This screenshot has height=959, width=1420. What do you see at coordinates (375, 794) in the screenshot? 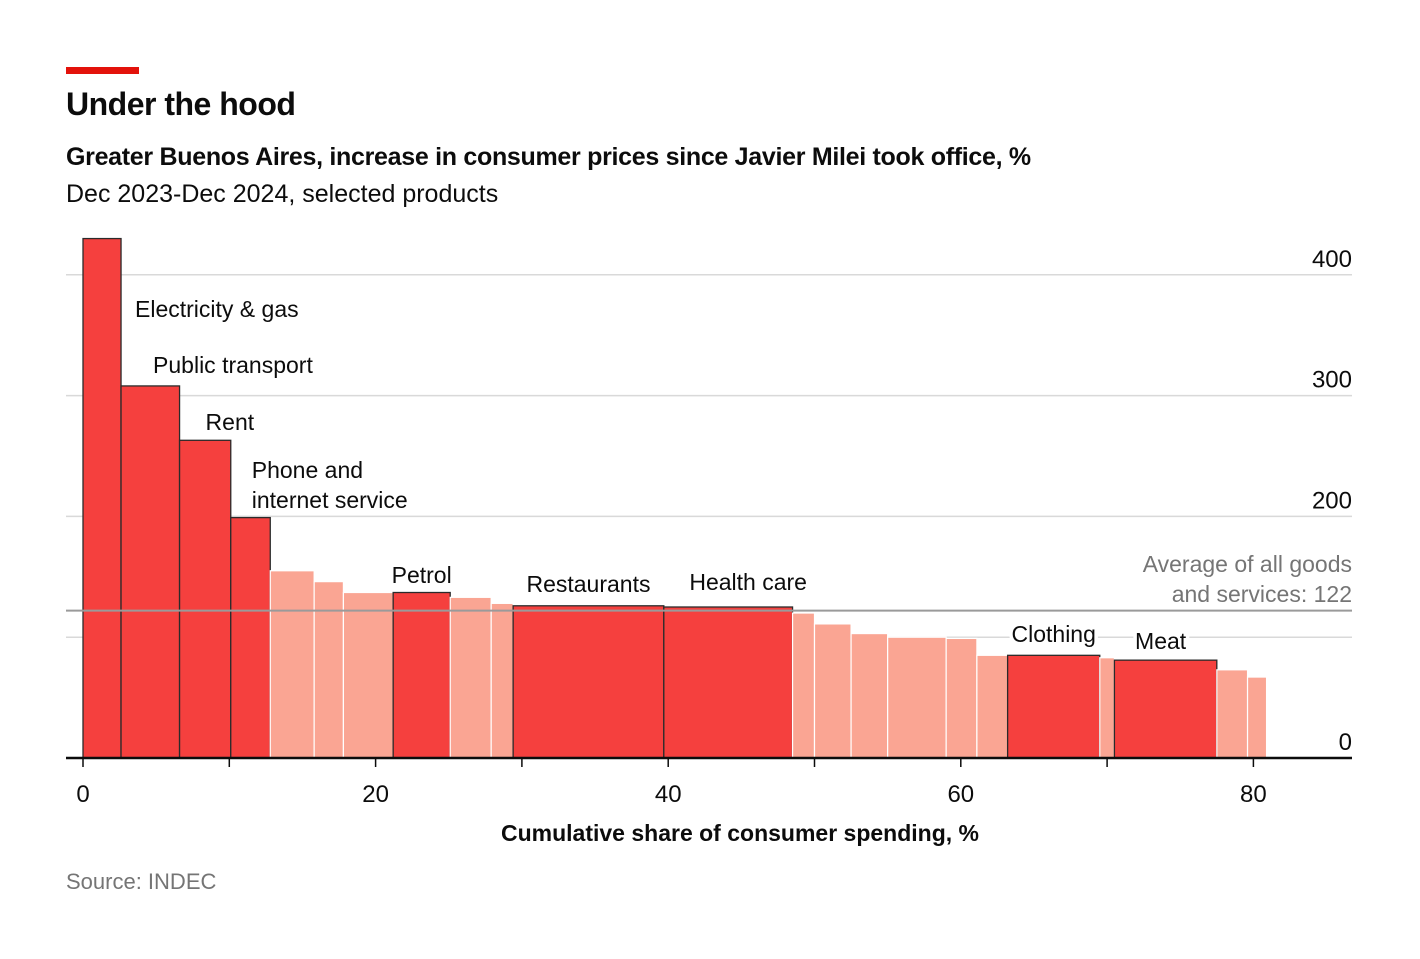
I see `x-tick-label-20: 20` at bounding box center [375, 794].